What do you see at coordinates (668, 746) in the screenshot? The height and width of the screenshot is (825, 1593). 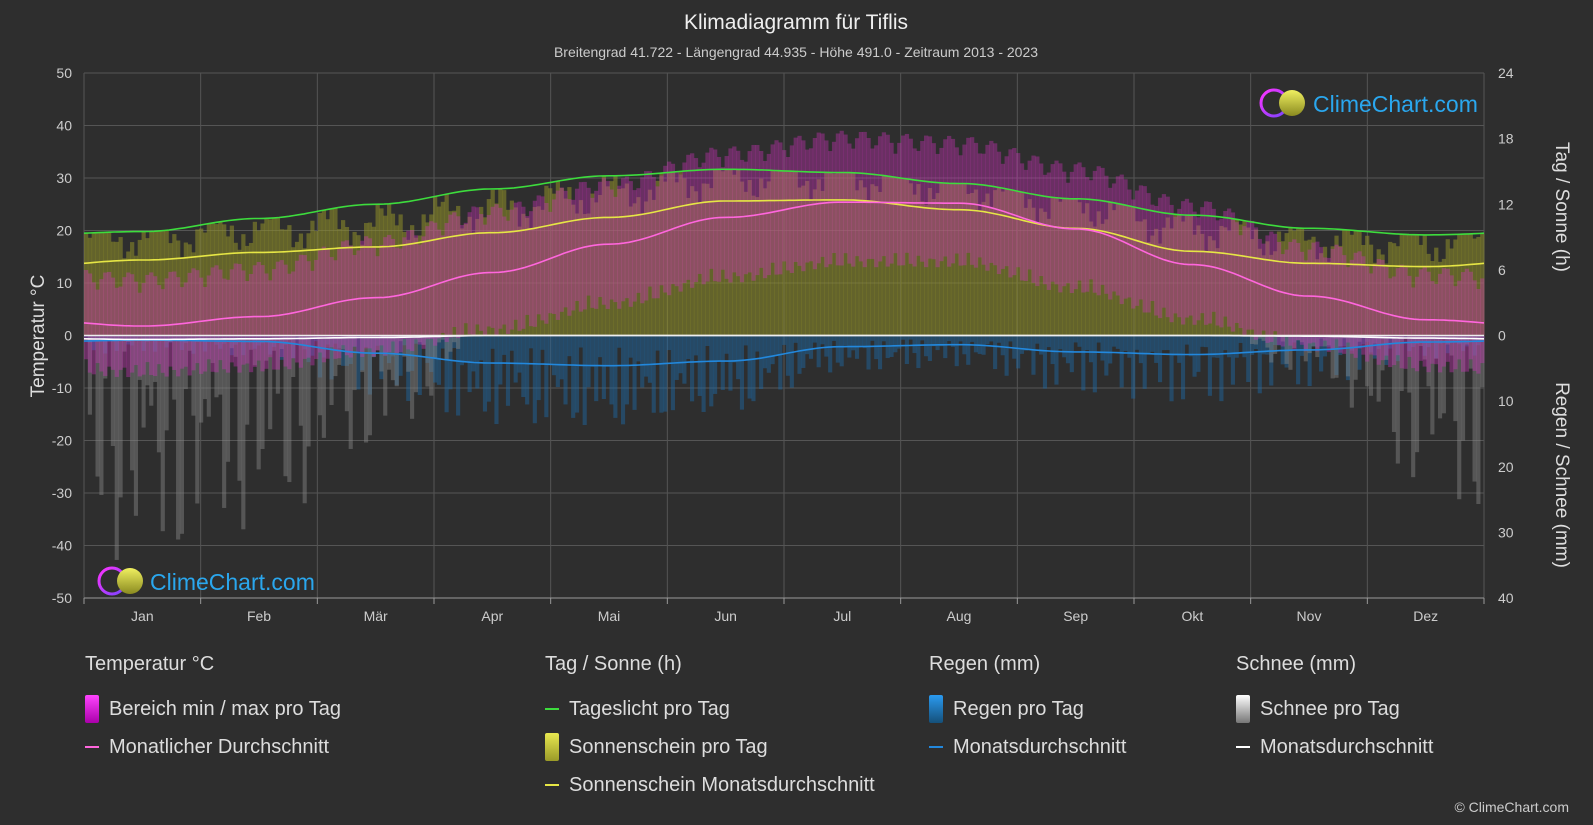 I see `legend-sunshine-label: Sonnenschein pro Tag` at bounding box center [668, 746].